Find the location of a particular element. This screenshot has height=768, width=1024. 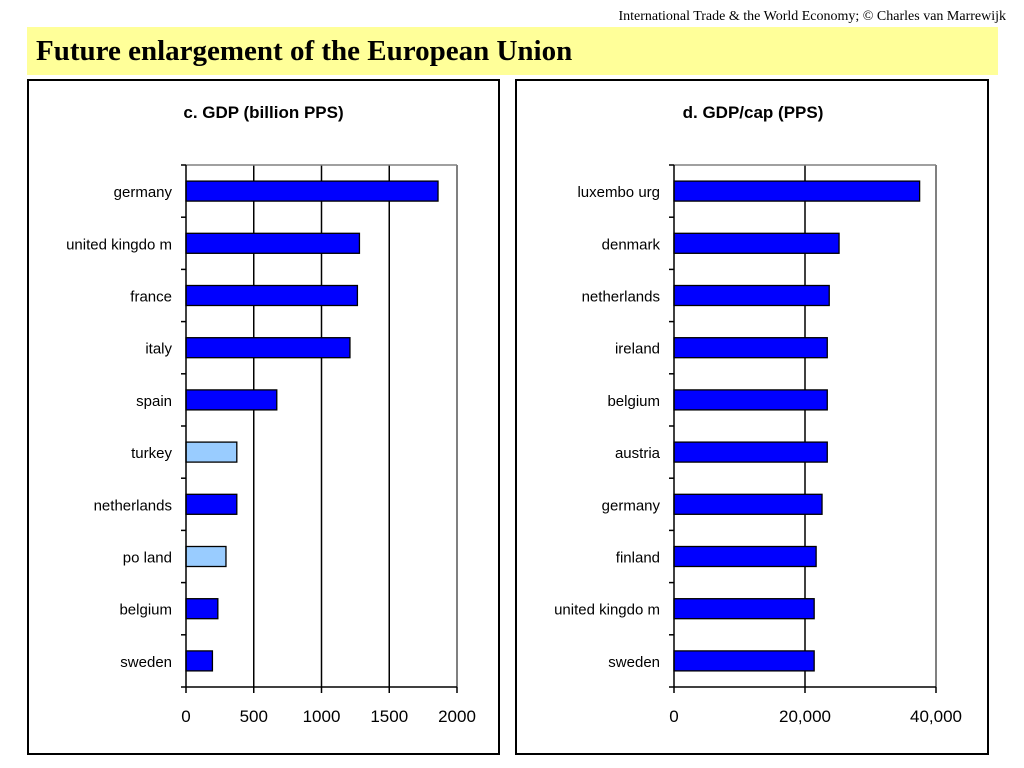

x-tick-label: 1000 is located at coordinates (322, 716).